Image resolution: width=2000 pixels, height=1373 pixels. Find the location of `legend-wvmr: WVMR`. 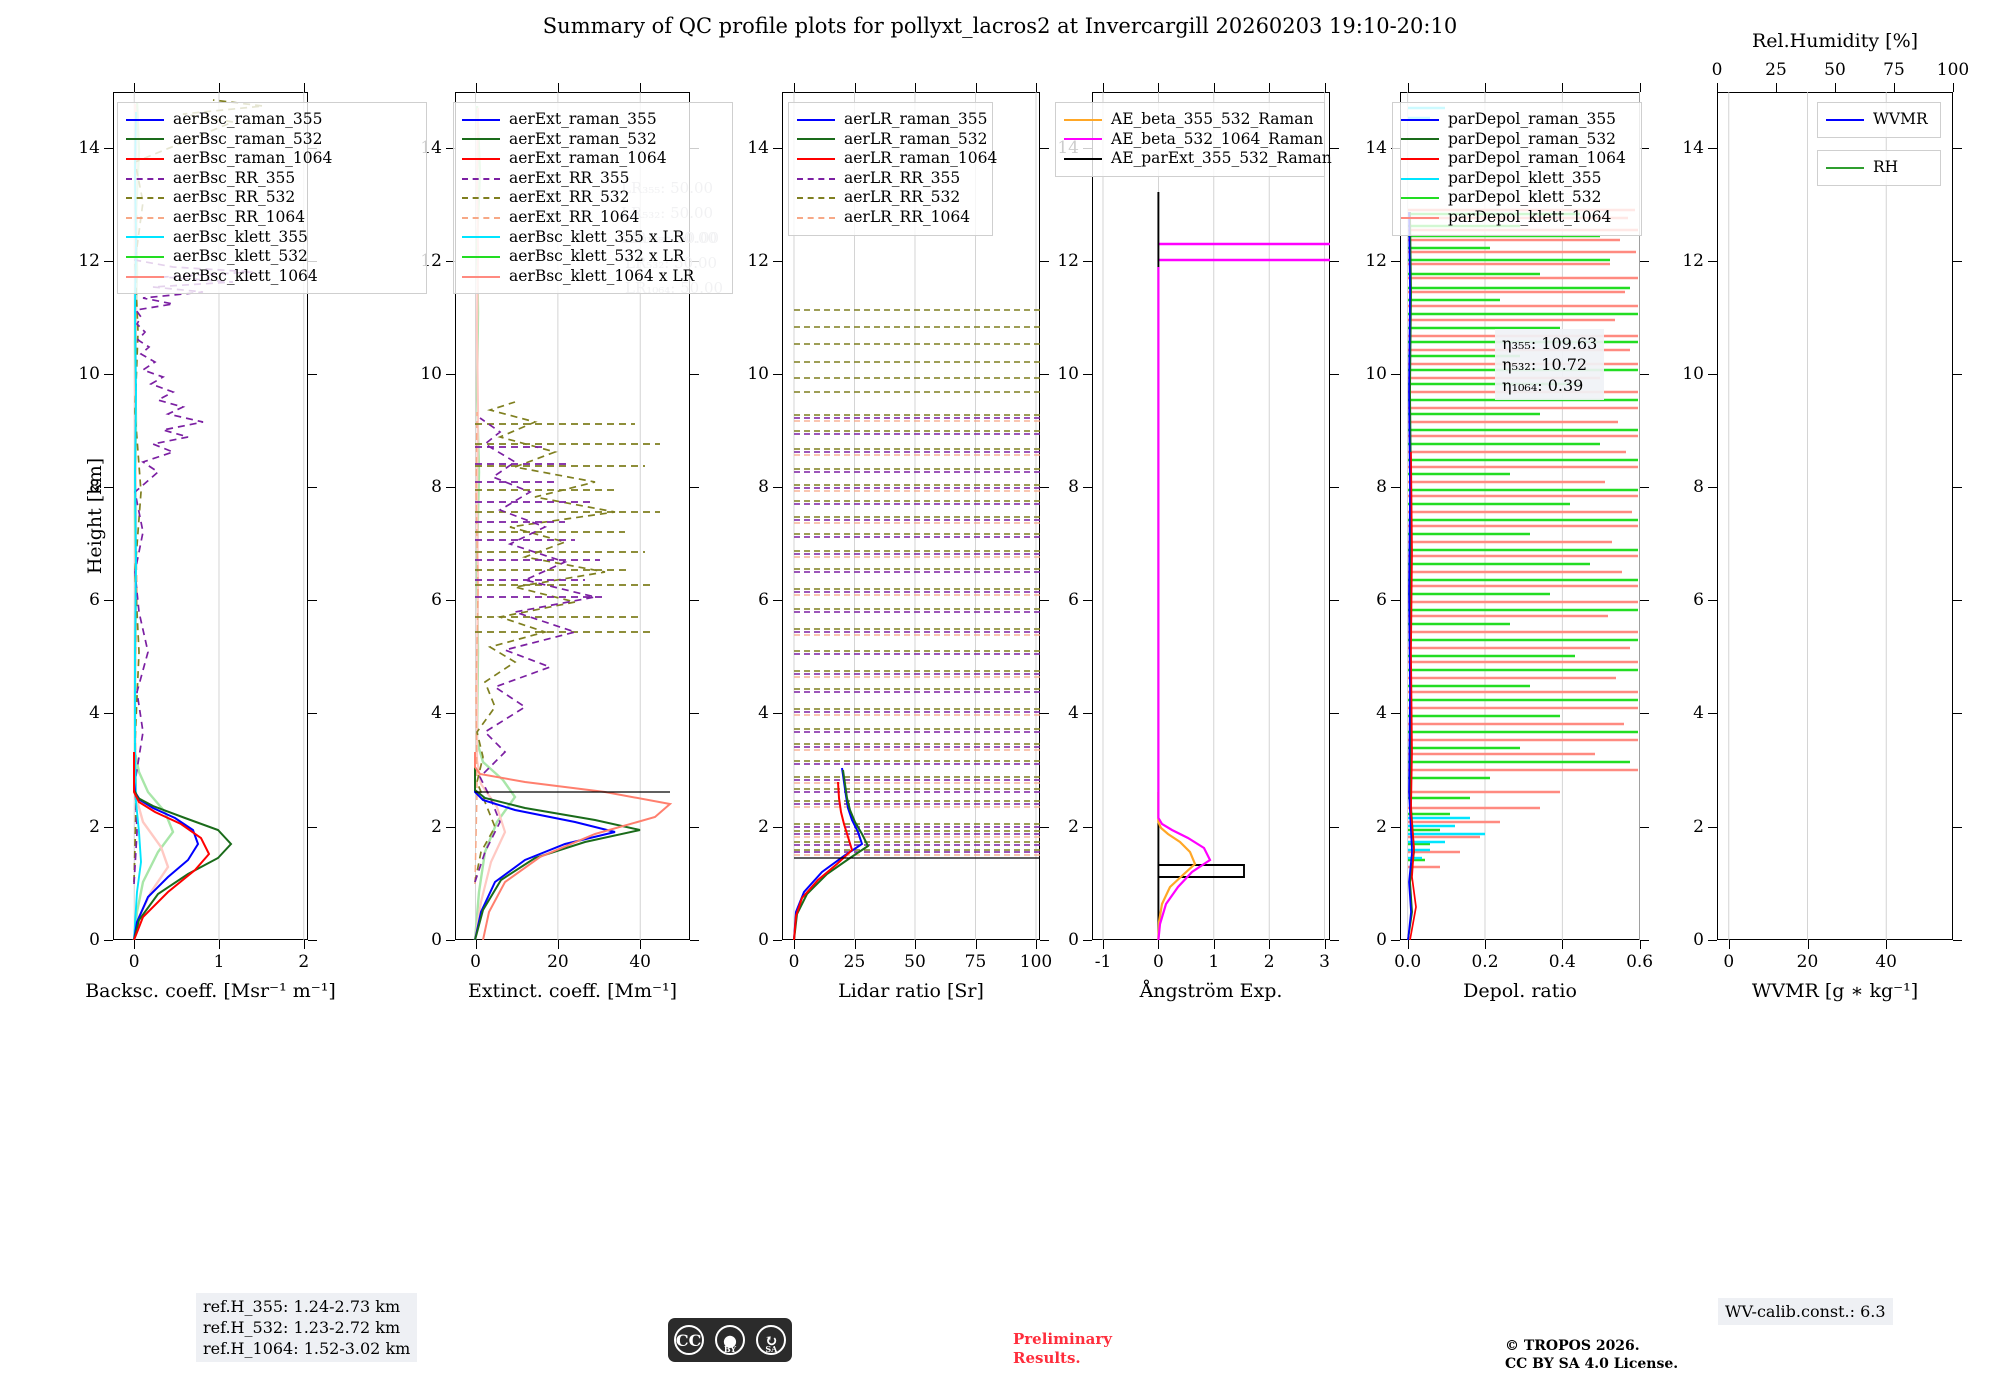

legend-wvmr: WVMR is located at coordinates (1879, 120).